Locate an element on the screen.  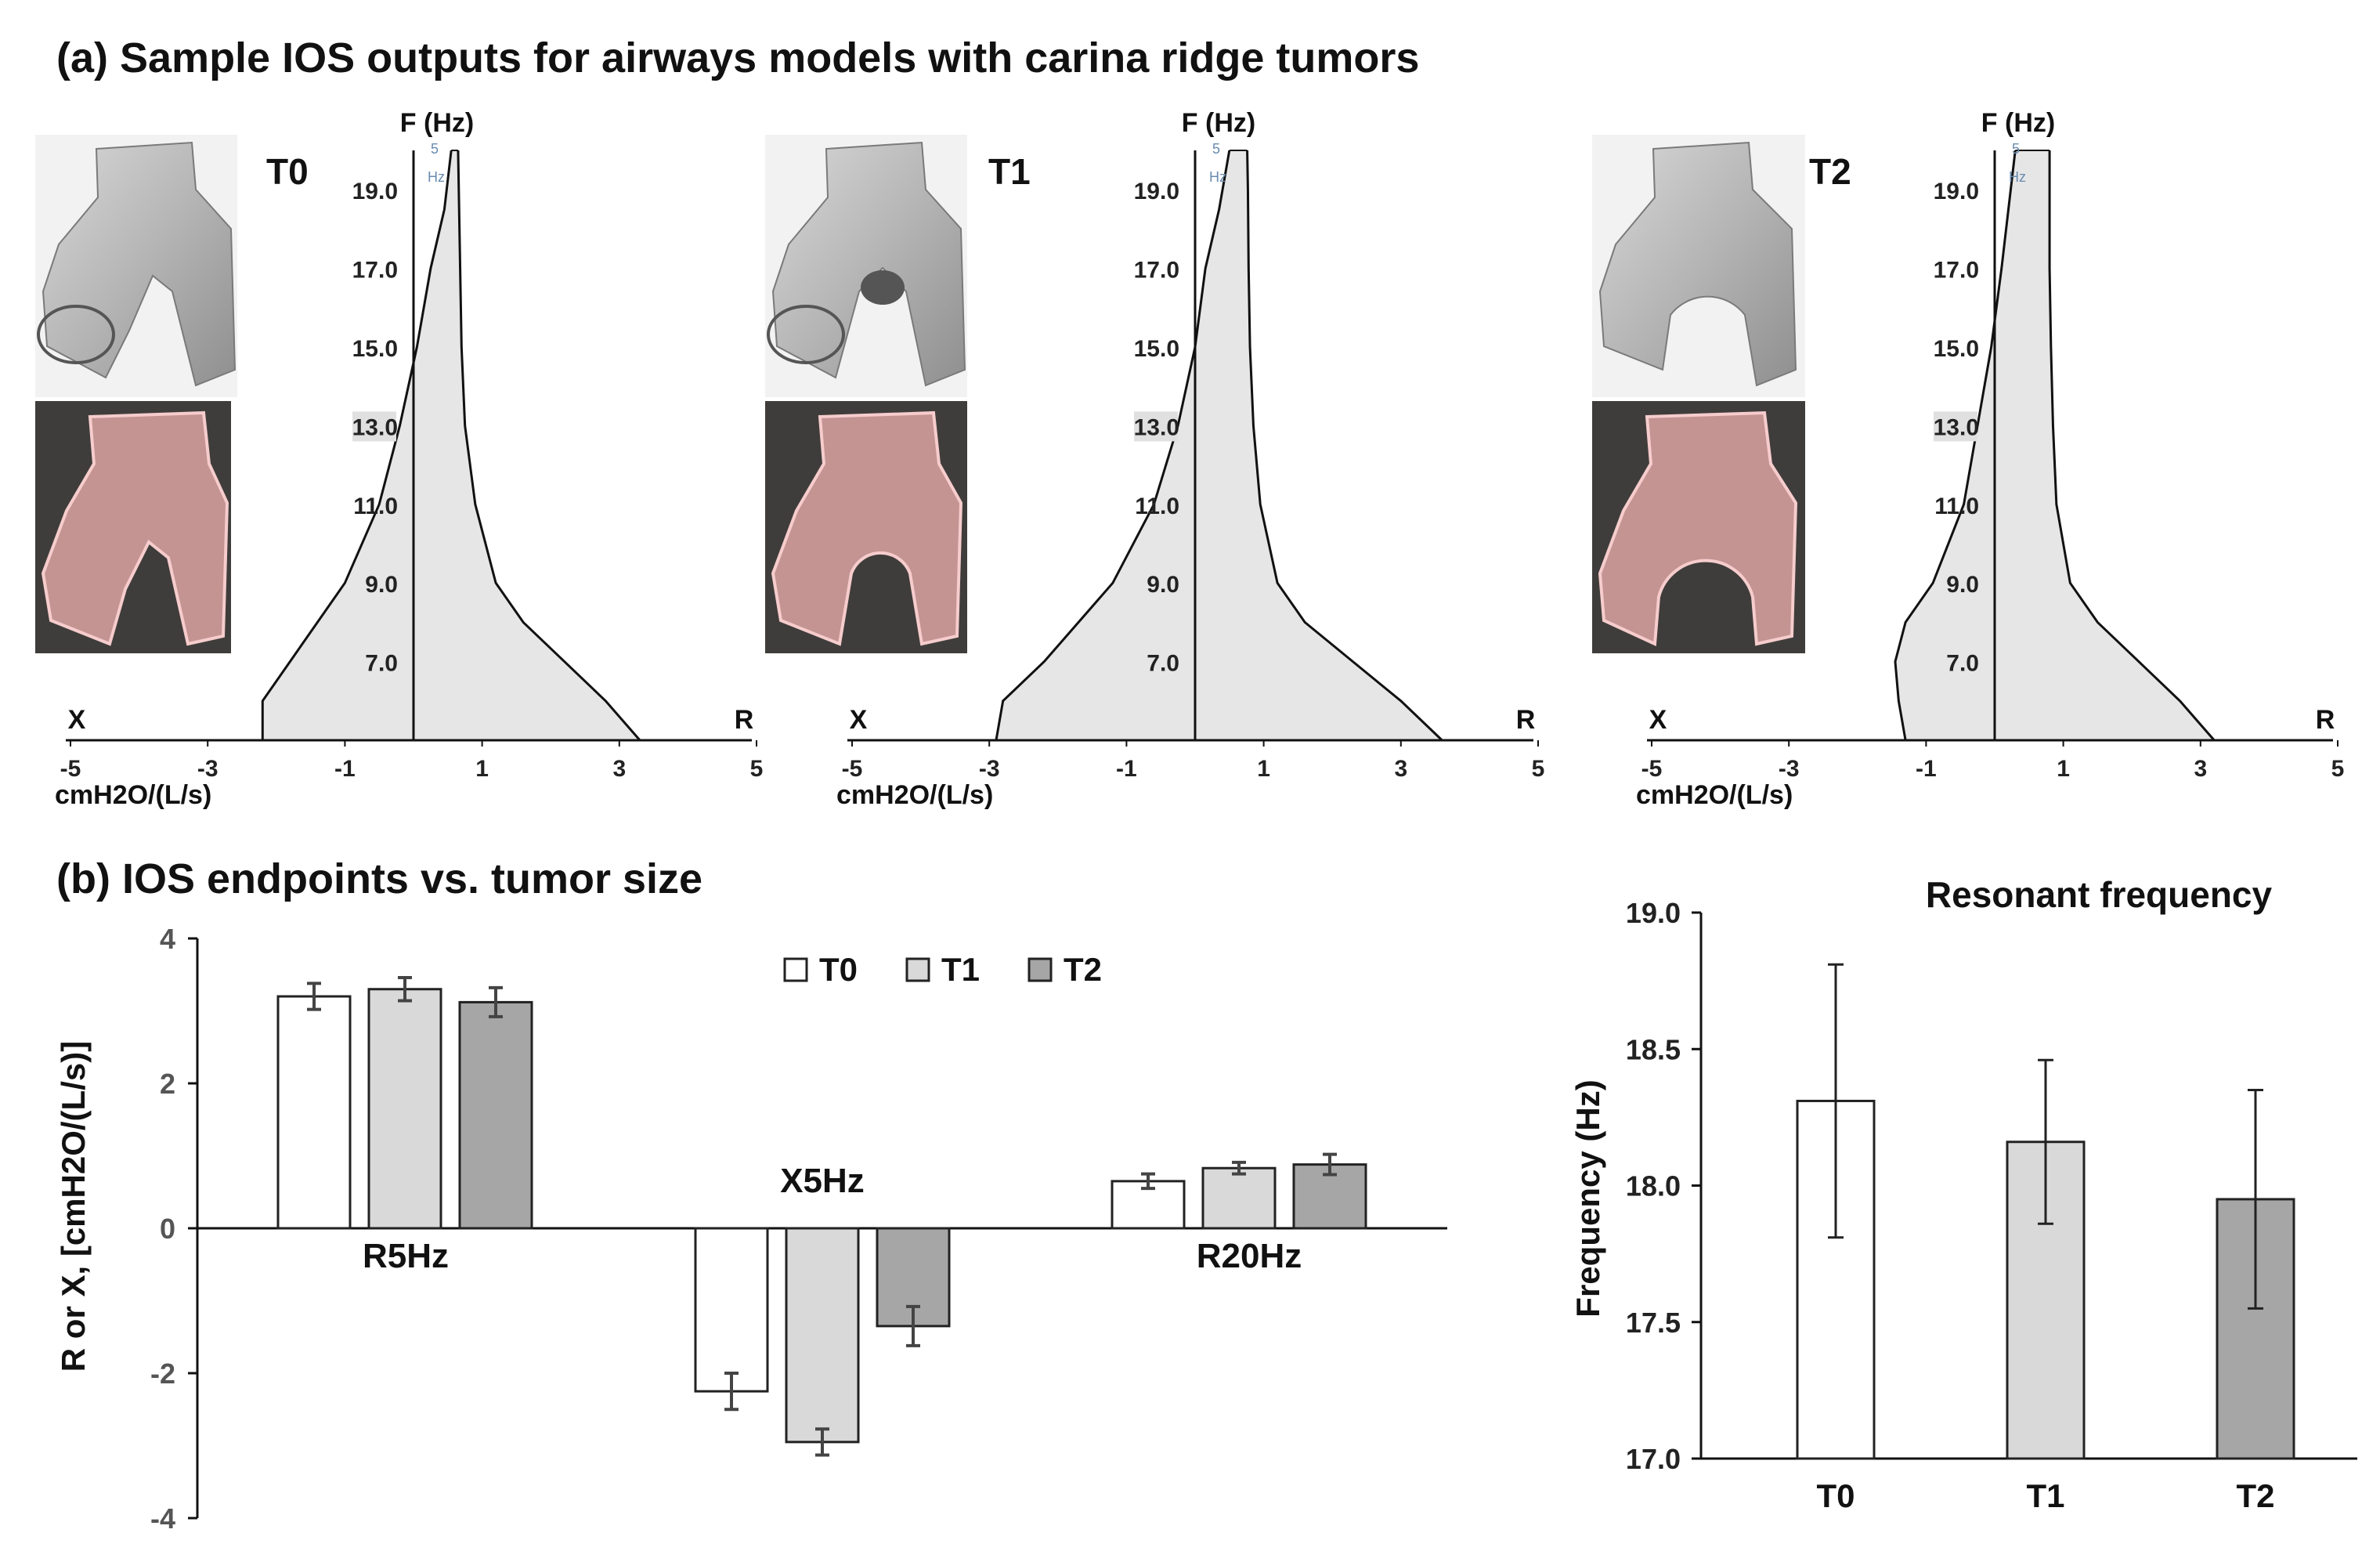
resonant-y-tick: 18.0 is located at coordinates (1653, 1186).